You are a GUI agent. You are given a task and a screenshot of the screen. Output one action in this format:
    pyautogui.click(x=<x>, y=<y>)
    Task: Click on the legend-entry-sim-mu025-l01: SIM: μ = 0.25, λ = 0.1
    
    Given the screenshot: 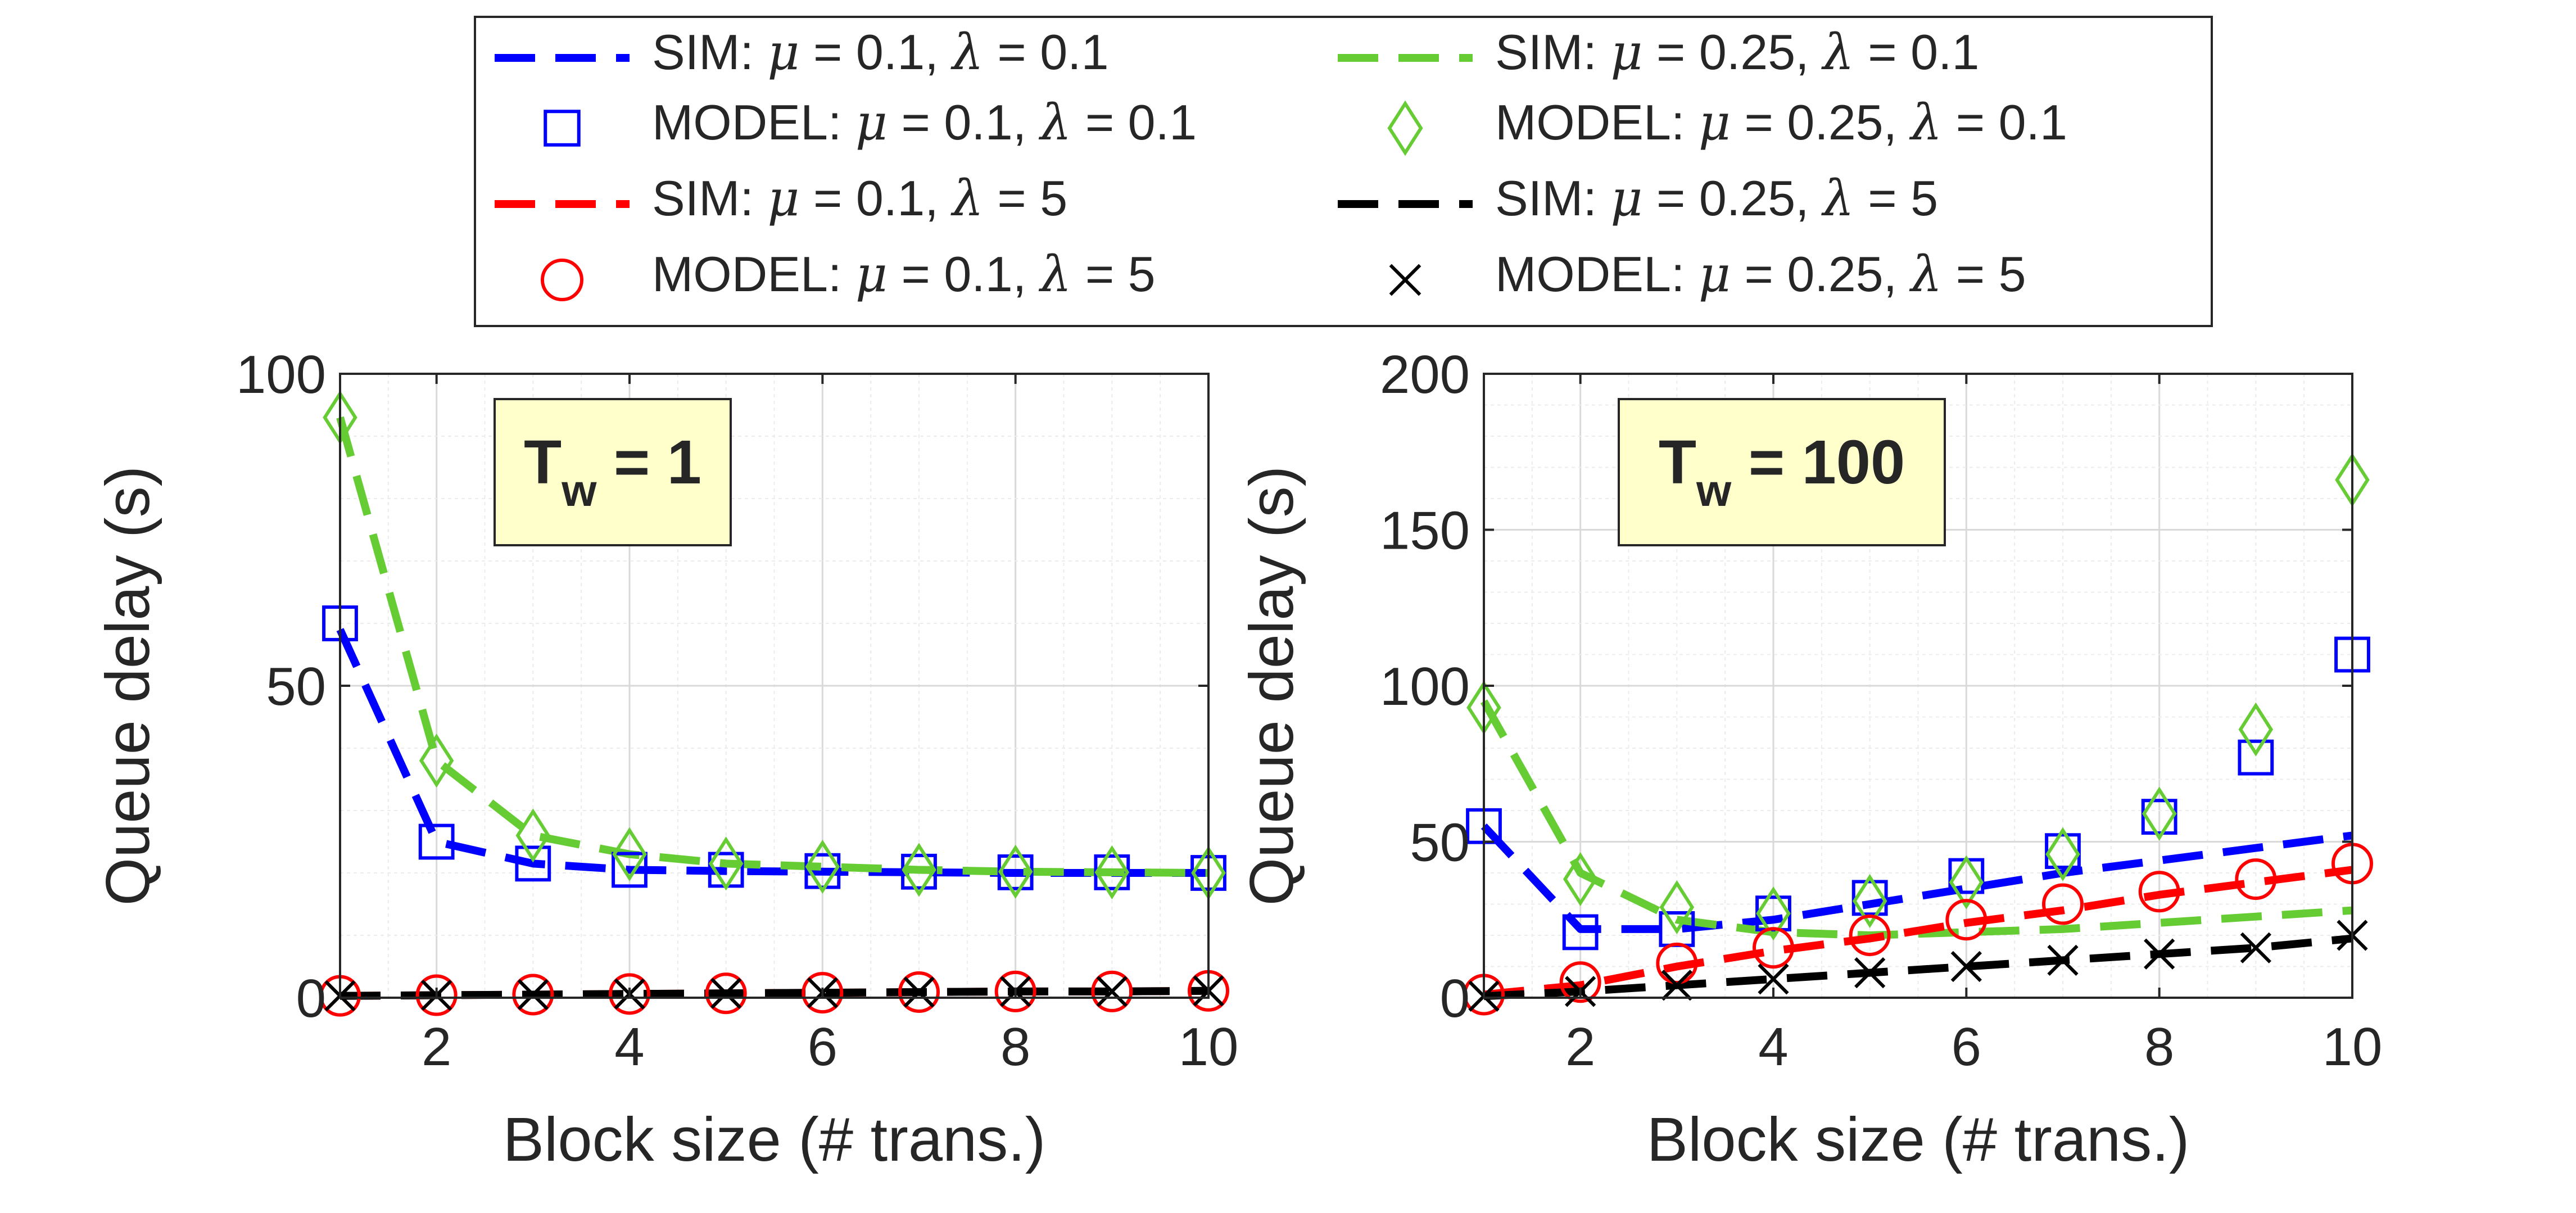 What is the action you would take?
    pyautogui.click(x=1658, y=52)
    